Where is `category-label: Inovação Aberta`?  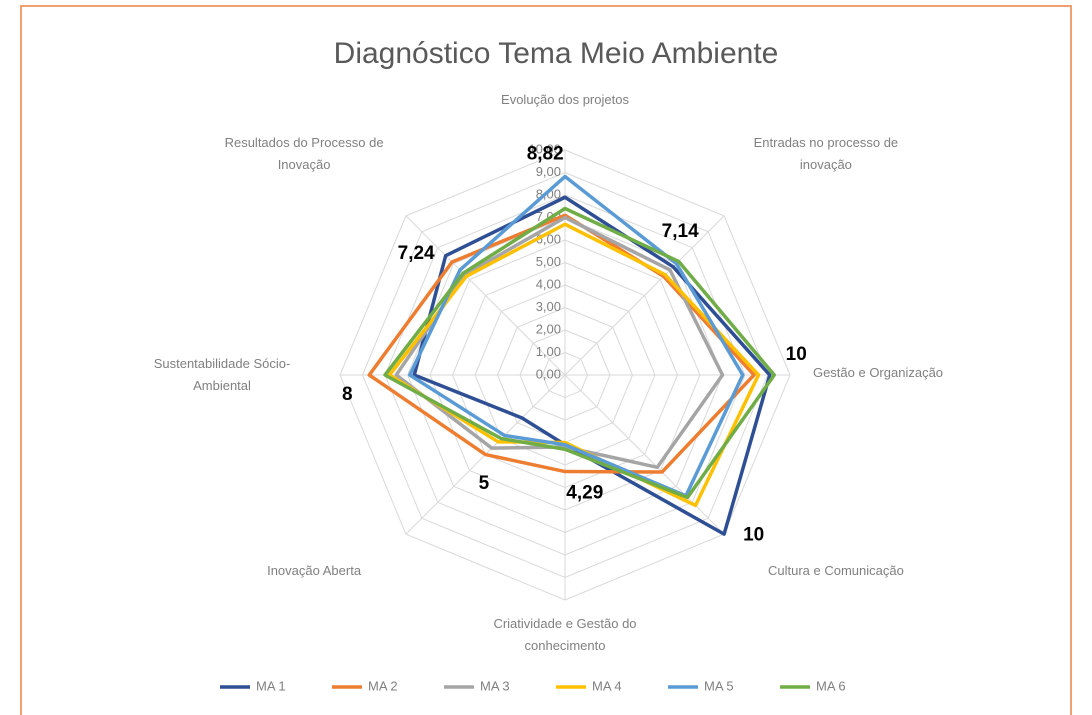
category-label: Inovação Aberta is located at coordinates (314, 570).